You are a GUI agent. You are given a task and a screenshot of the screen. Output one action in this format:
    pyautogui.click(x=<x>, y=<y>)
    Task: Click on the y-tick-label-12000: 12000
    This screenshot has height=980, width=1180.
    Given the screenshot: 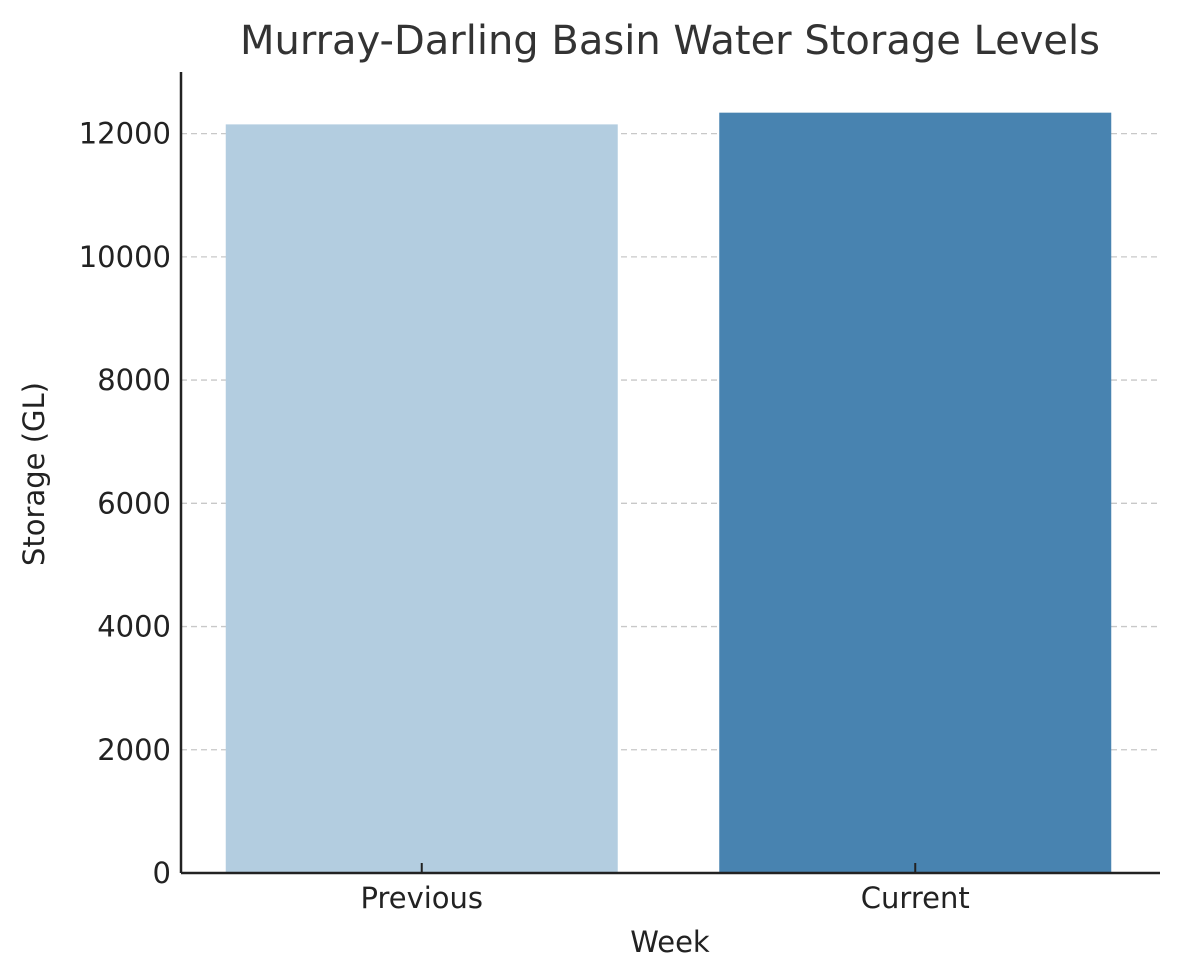 What is the action you would take?
    pyautogui.click(x=125, y=134)
    